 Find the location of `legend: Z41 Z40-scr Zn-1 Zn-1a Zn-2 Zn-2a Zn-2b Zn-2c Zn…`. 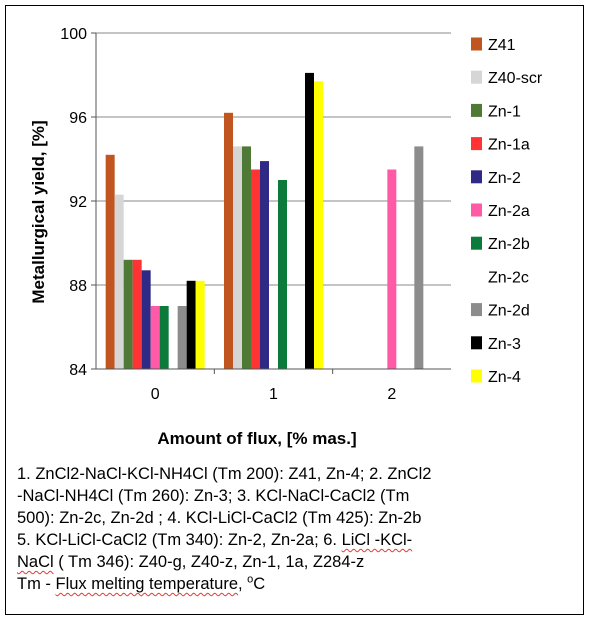

legend: Z41 Z40-scr Zn-1 Zn-1a Zn-2 Zn-2a Zn-2b Zn-2c Zn… is located at coordinates (507, 211).